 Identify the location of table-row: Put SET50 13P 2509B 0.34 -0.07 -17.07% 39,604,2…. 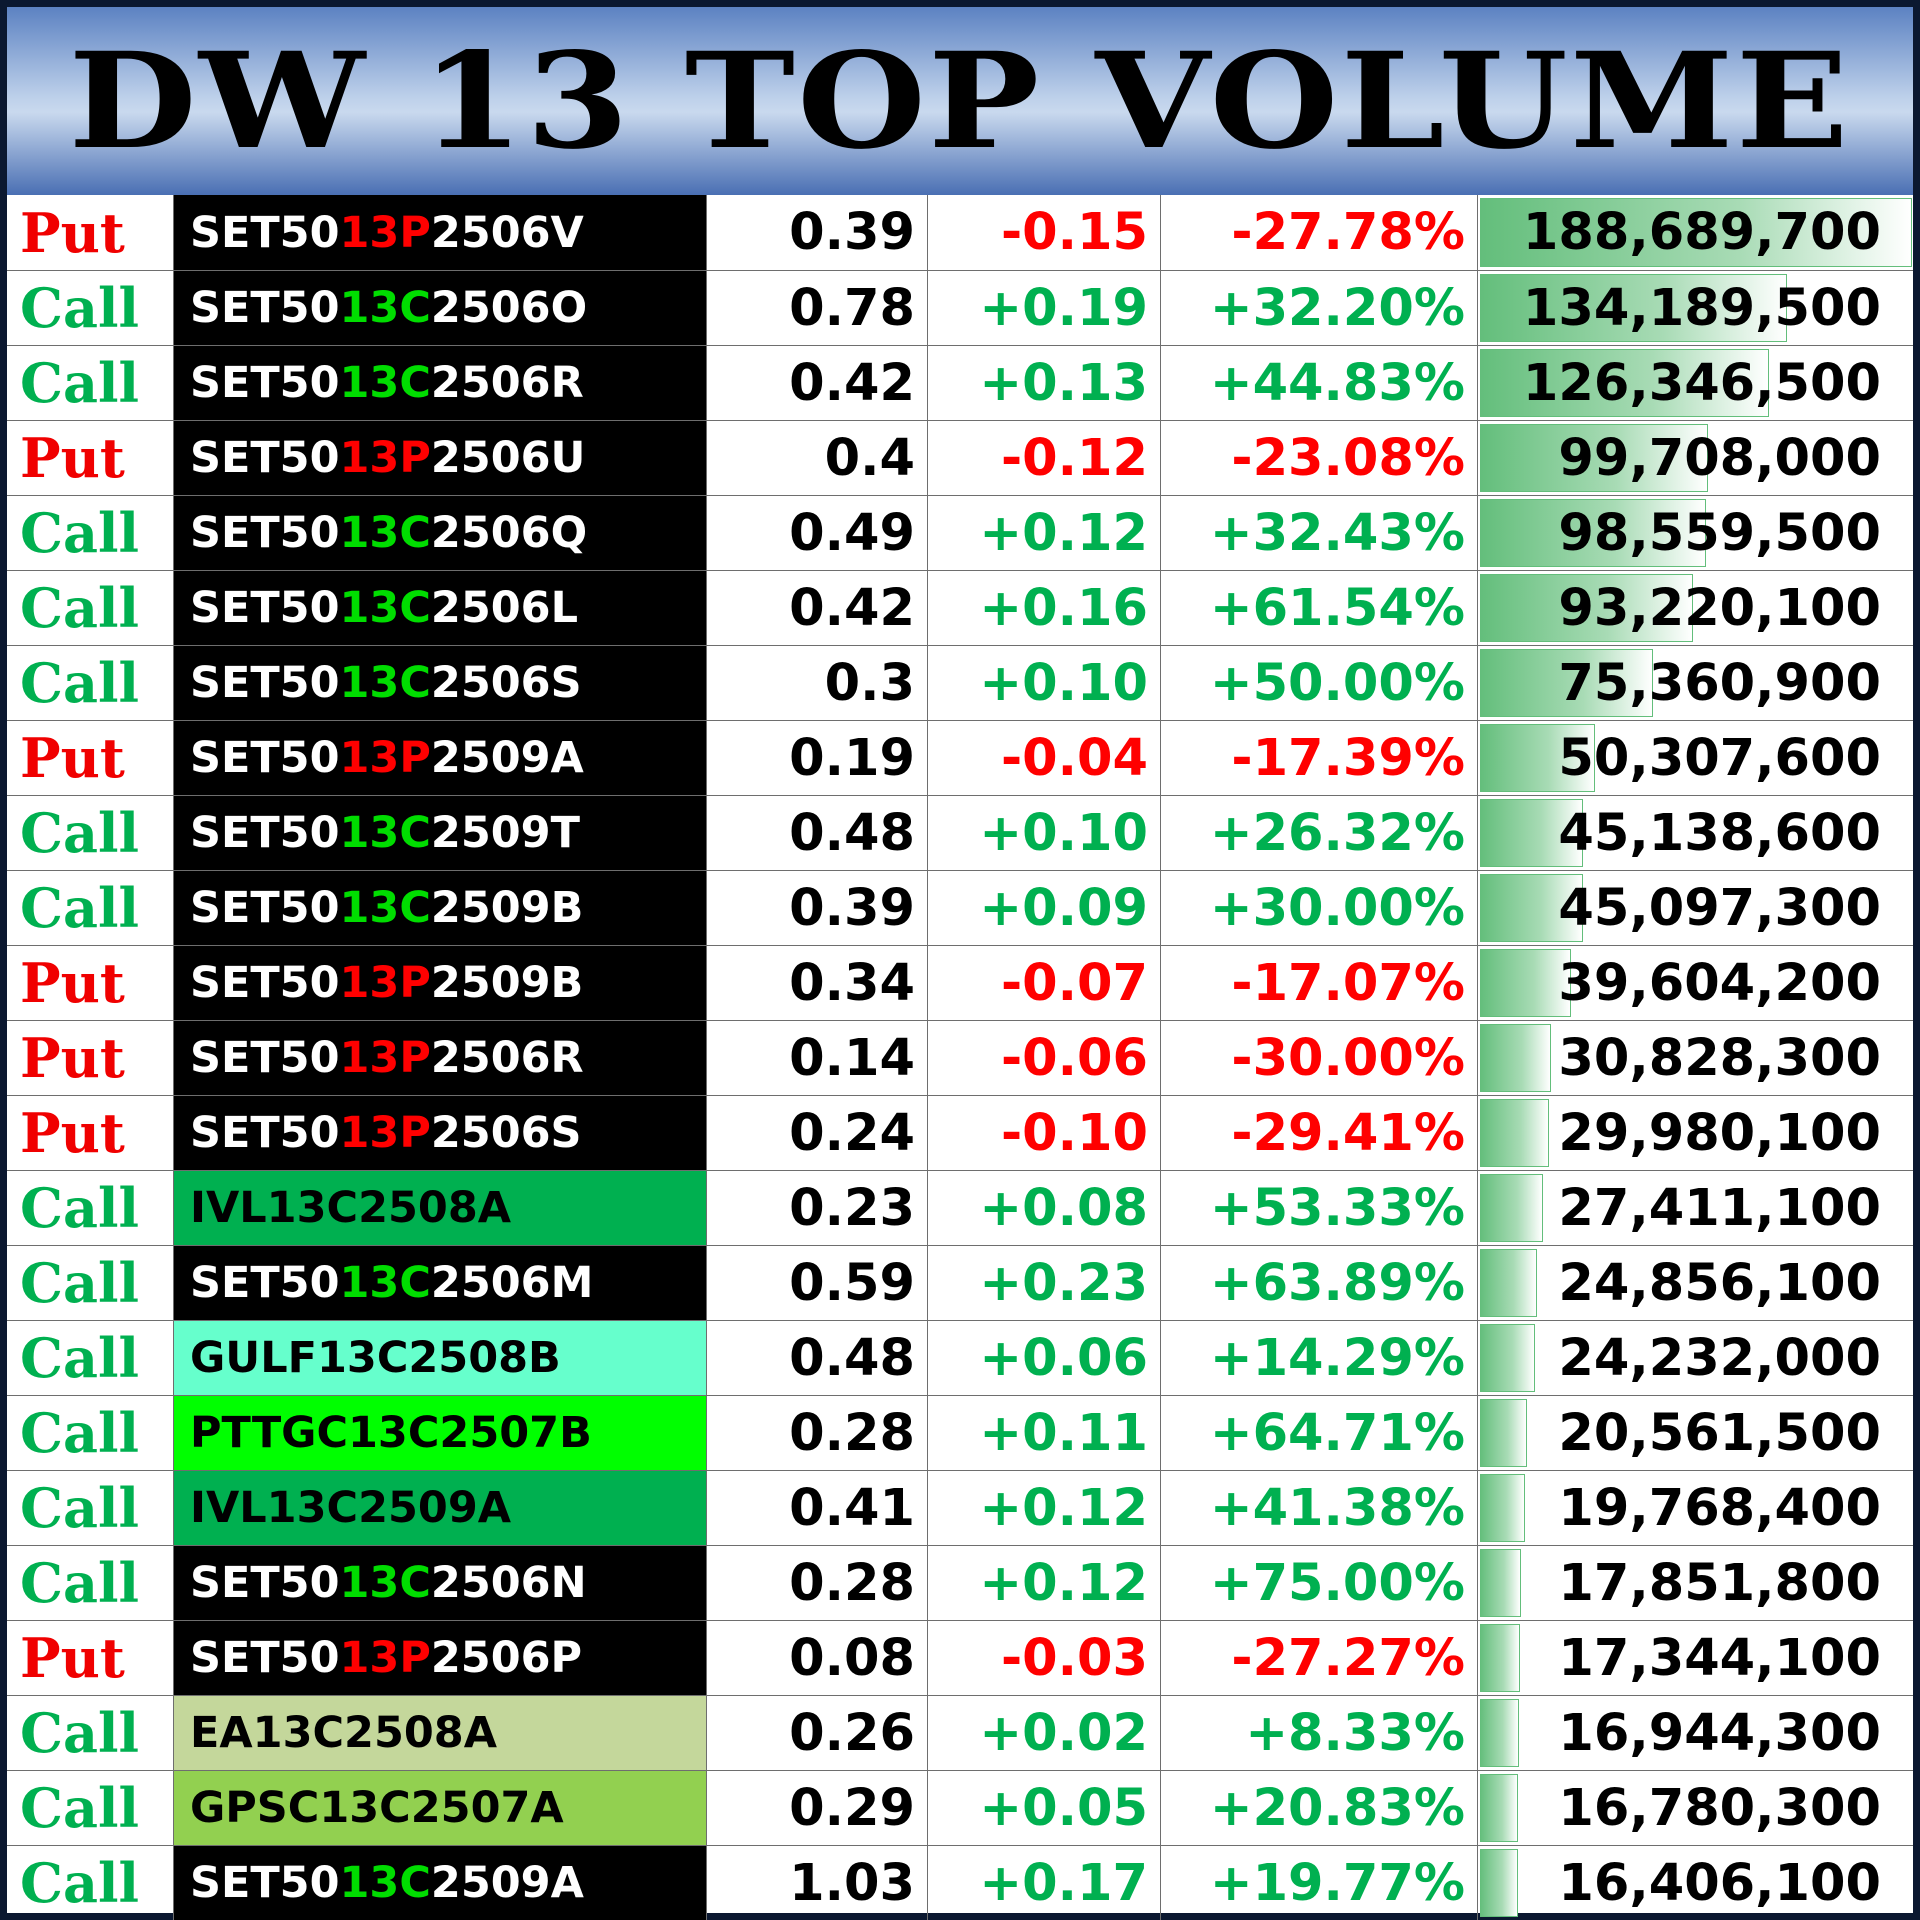
(960, 982).